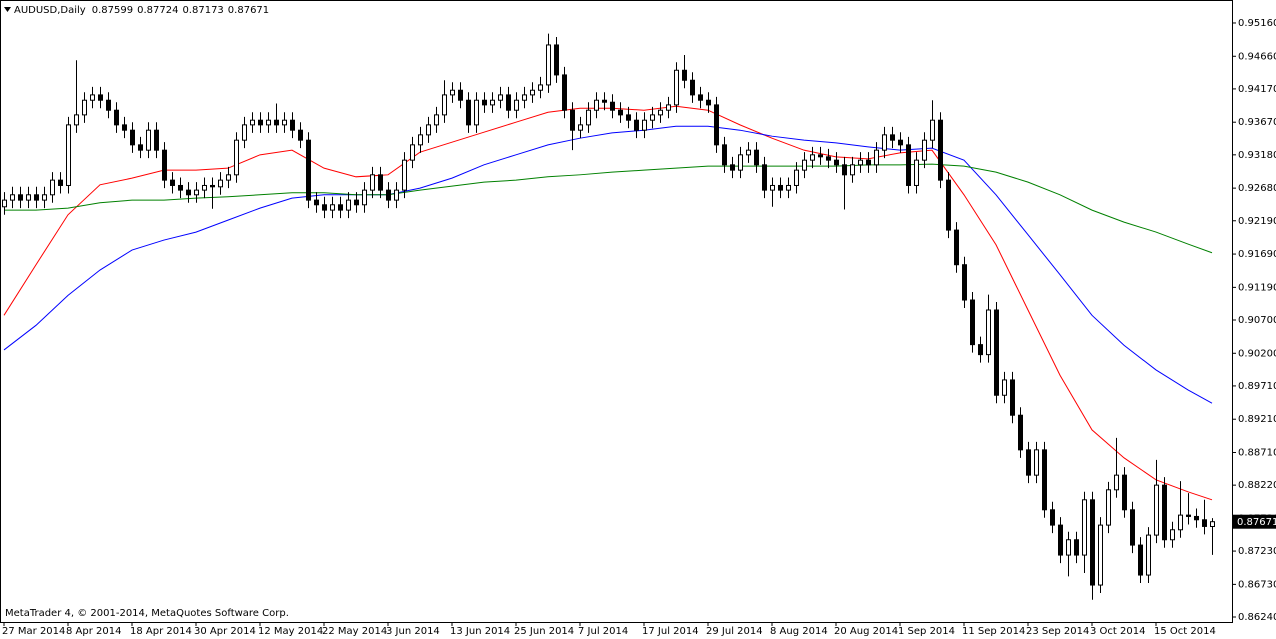 This screenshot has width=1276, height=639. I want to click on x-tick-label: 12 May 2014, so click(290, 631).